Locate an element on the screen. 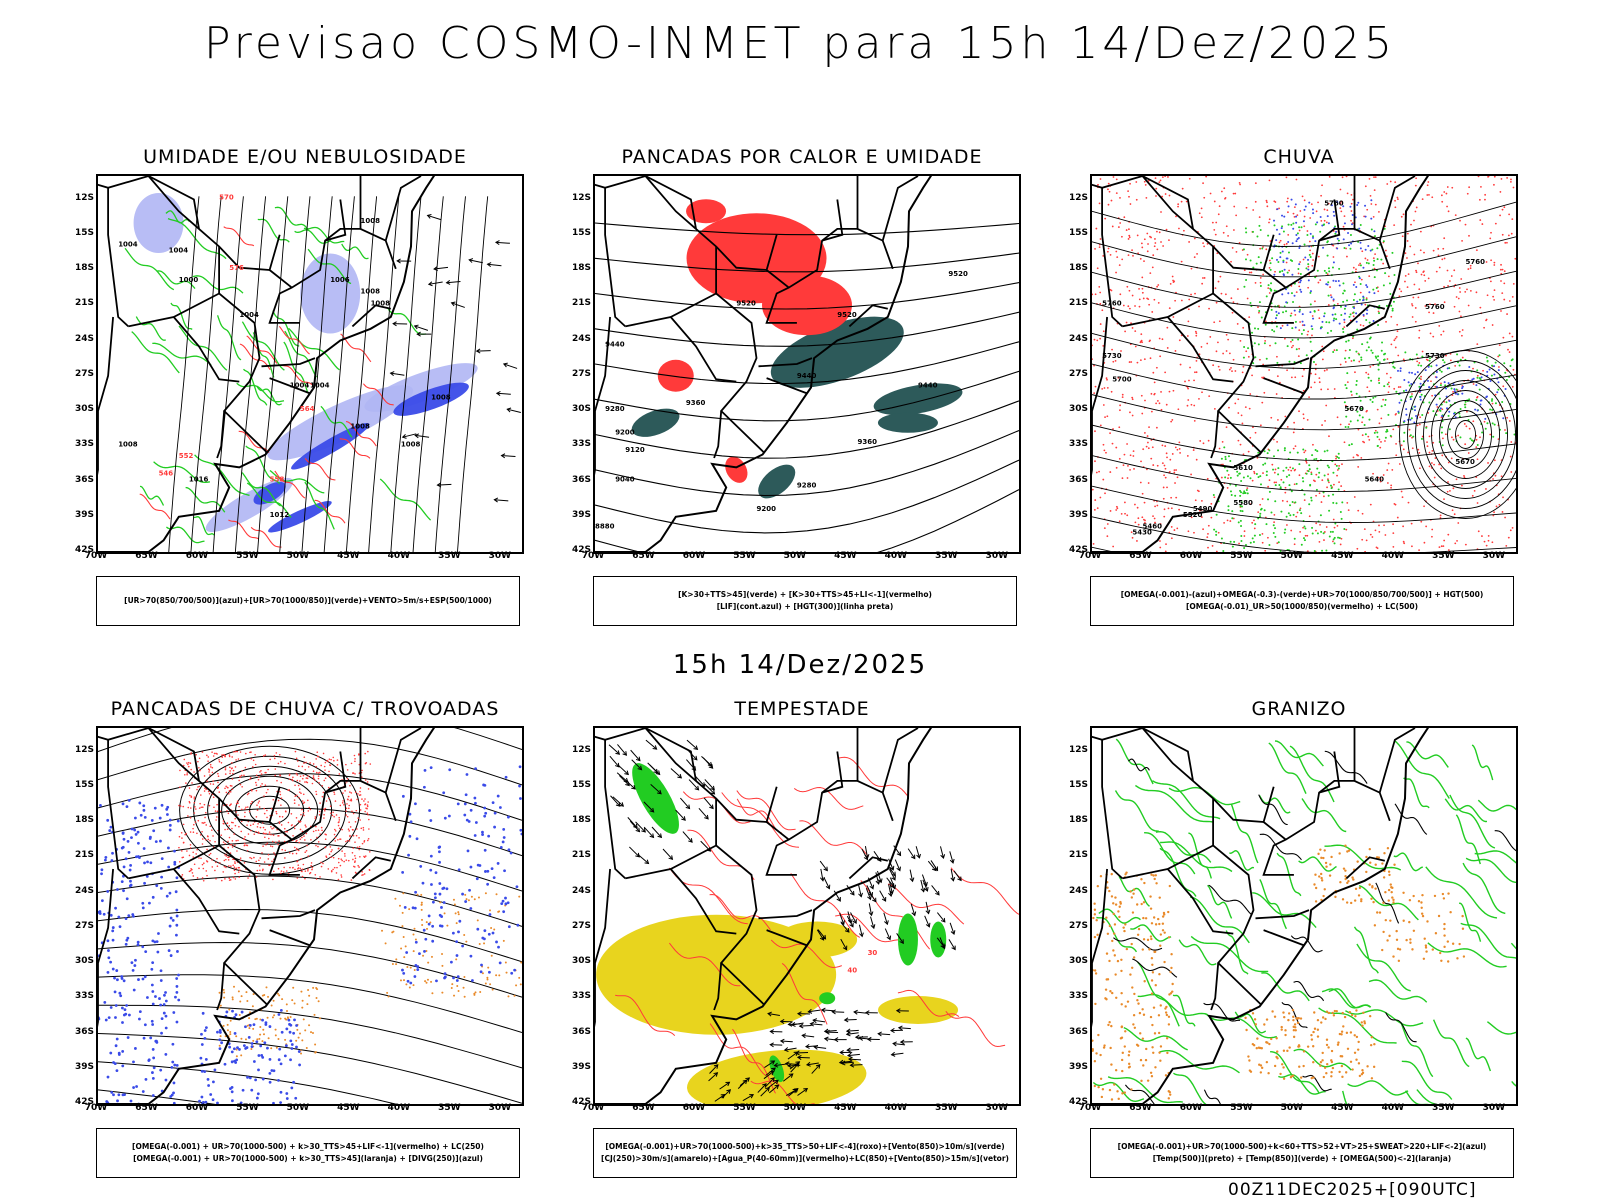  humidity-low-contour is located at coordinates (319, 505).